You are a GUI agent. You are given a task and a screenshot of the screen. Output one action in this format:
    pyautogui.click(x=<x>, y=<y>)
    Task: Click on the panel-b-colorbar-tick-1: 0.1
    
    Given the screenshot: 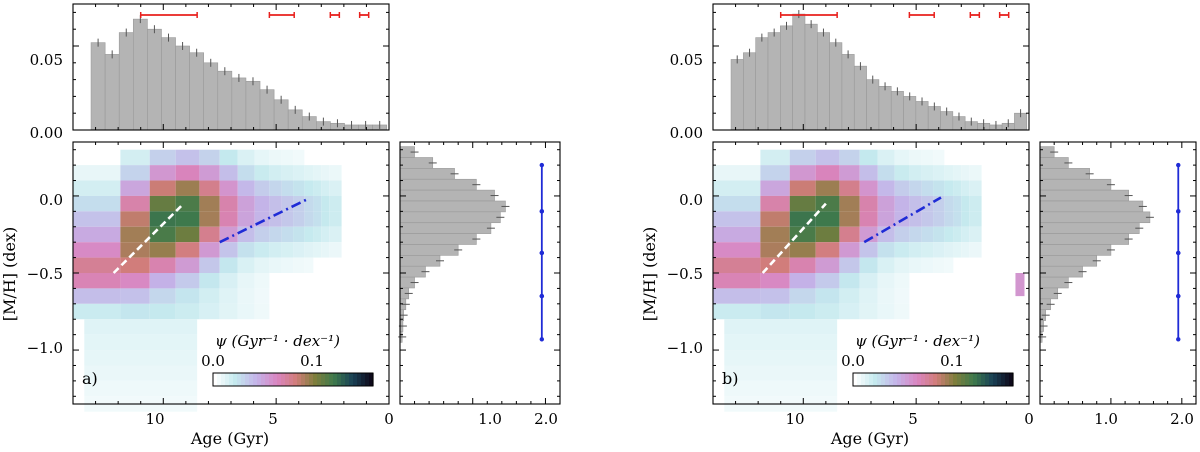 What is the action you would take?
    pyautogui.click(x=952, y=361)
    